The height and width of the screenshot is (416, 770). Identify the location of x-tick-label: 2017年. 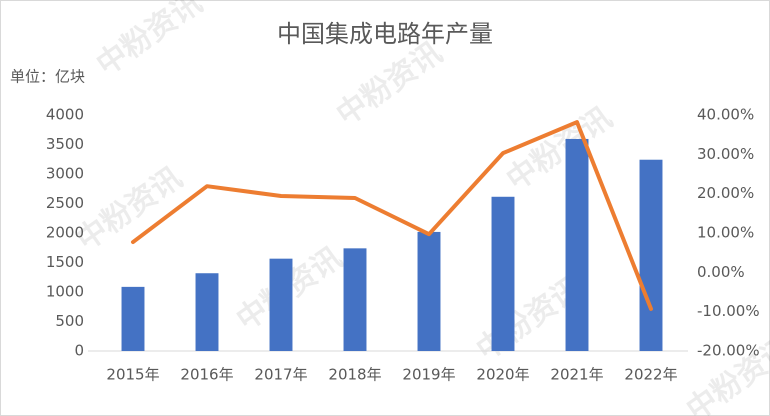
(280, 375).